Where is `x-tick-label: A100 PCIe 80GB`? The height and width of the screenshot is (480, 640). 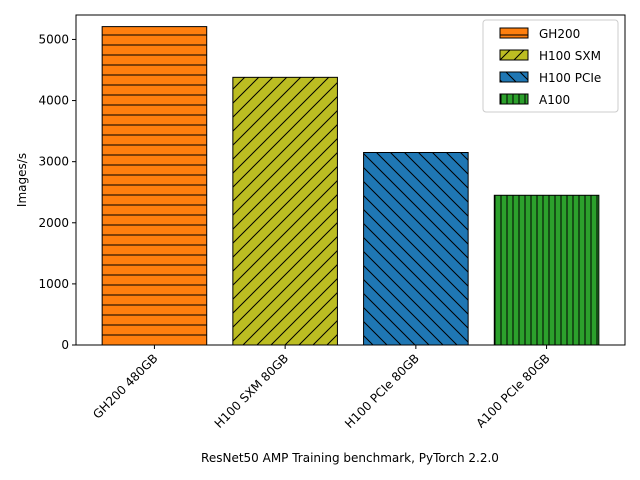 x-tick-label: A100 PCIe 80GB is located at coordinates (512, 390).